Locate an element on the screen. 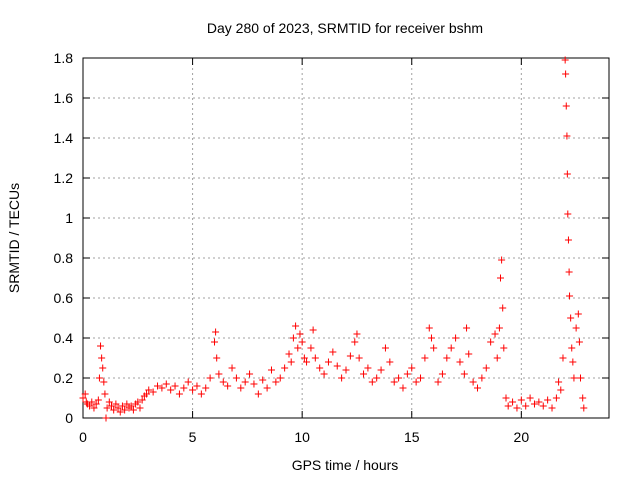 Image resolution: width=640 pixels, height=480 pixels. y-axis-label: SRMTID / TECUs is located at coordinates (14, 238).